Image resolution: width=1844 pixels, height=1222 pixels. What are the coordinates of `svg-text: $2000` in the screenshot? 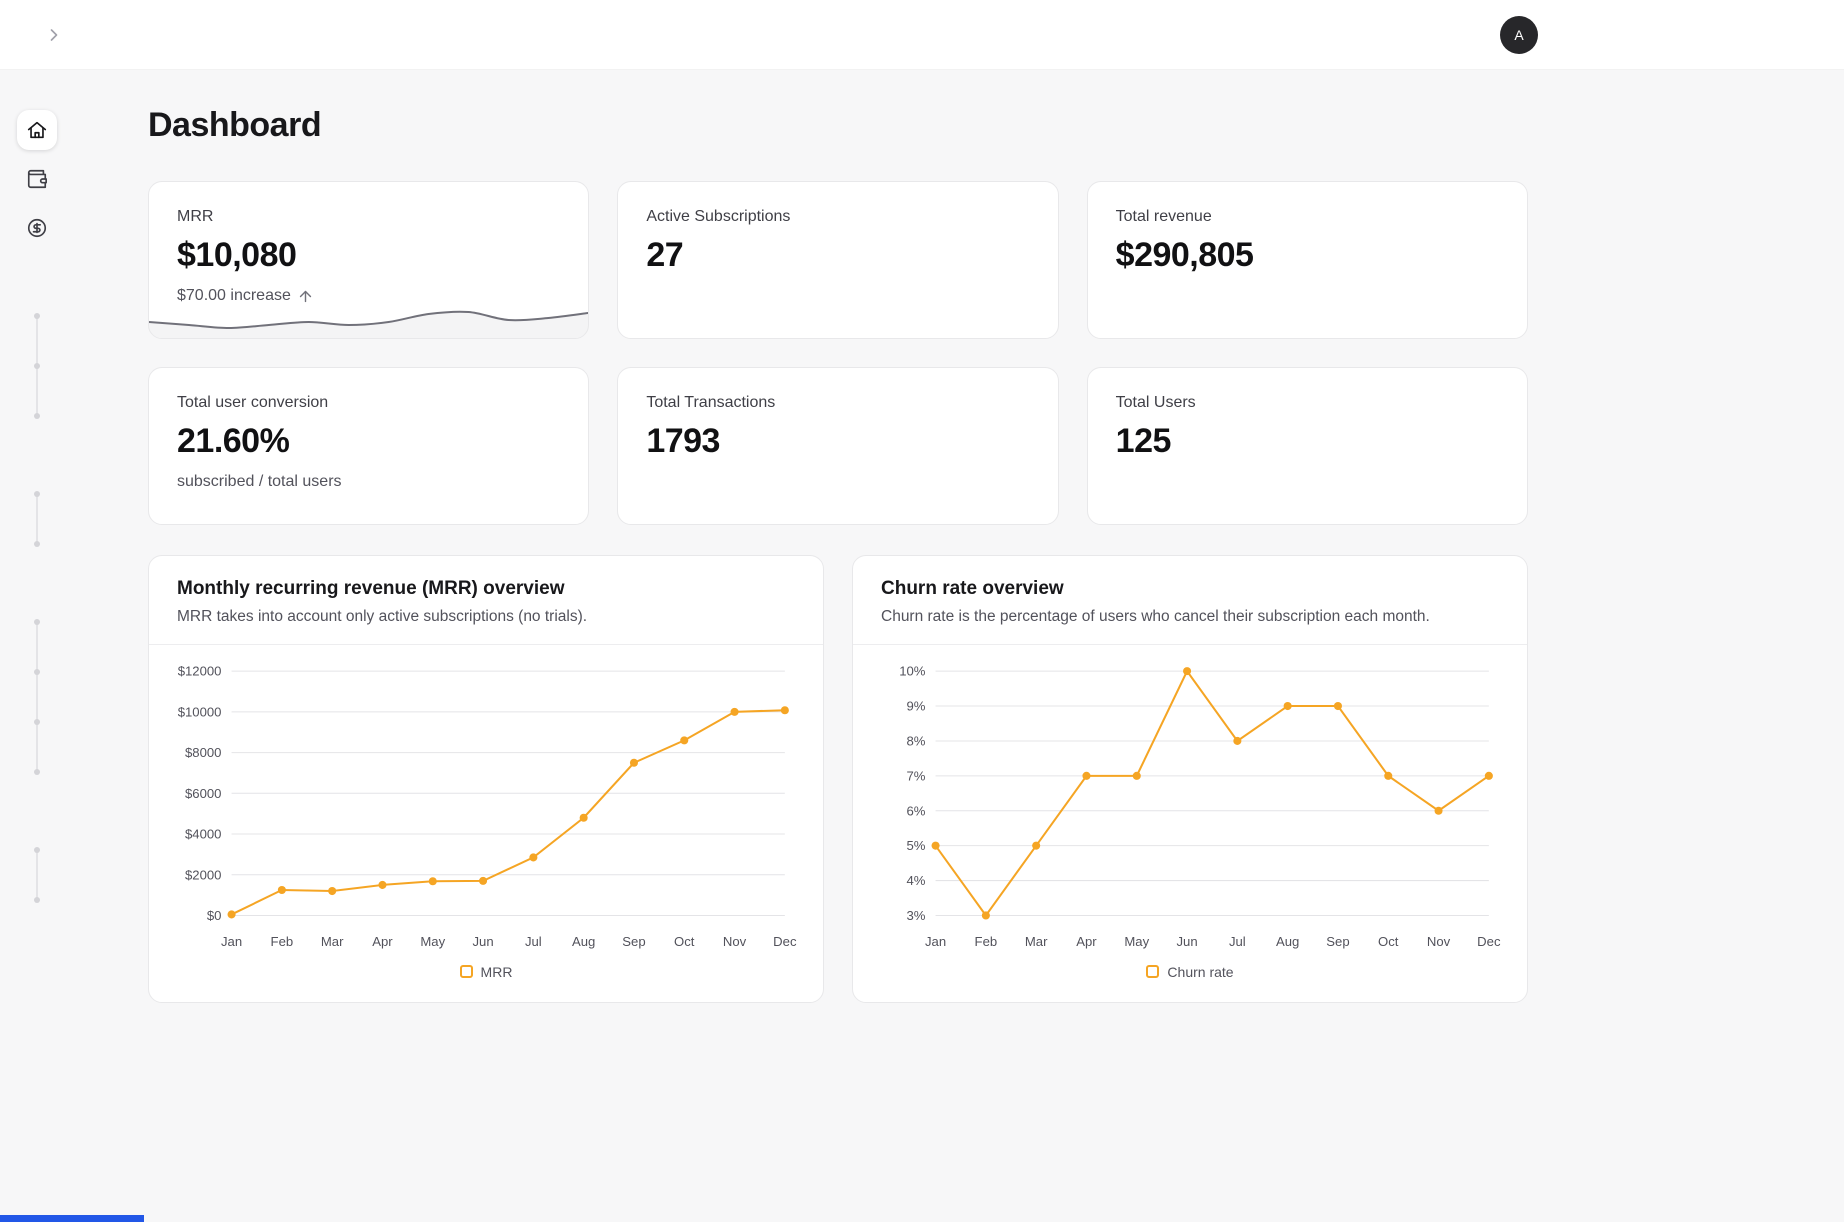 It's located at (203, 874).